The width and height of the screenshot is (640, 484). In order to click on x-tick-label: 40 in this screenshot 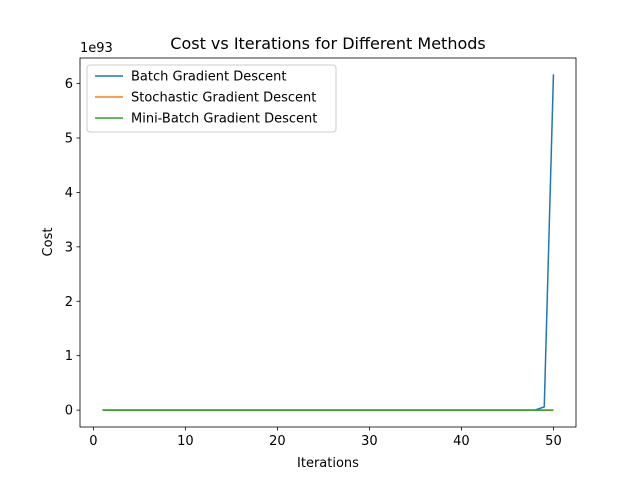, I will do `click(461, 441)`.